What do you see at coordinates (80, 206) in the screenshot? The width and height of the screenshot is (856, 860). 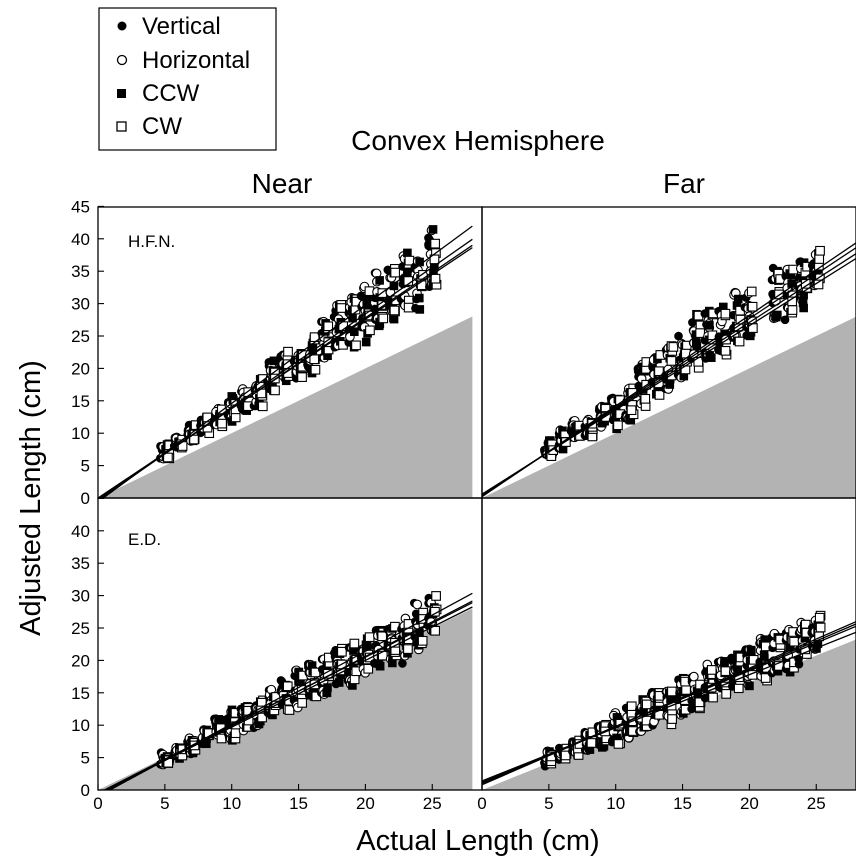 I see `y-tick-label: 45` at bounding box center [80, 206].